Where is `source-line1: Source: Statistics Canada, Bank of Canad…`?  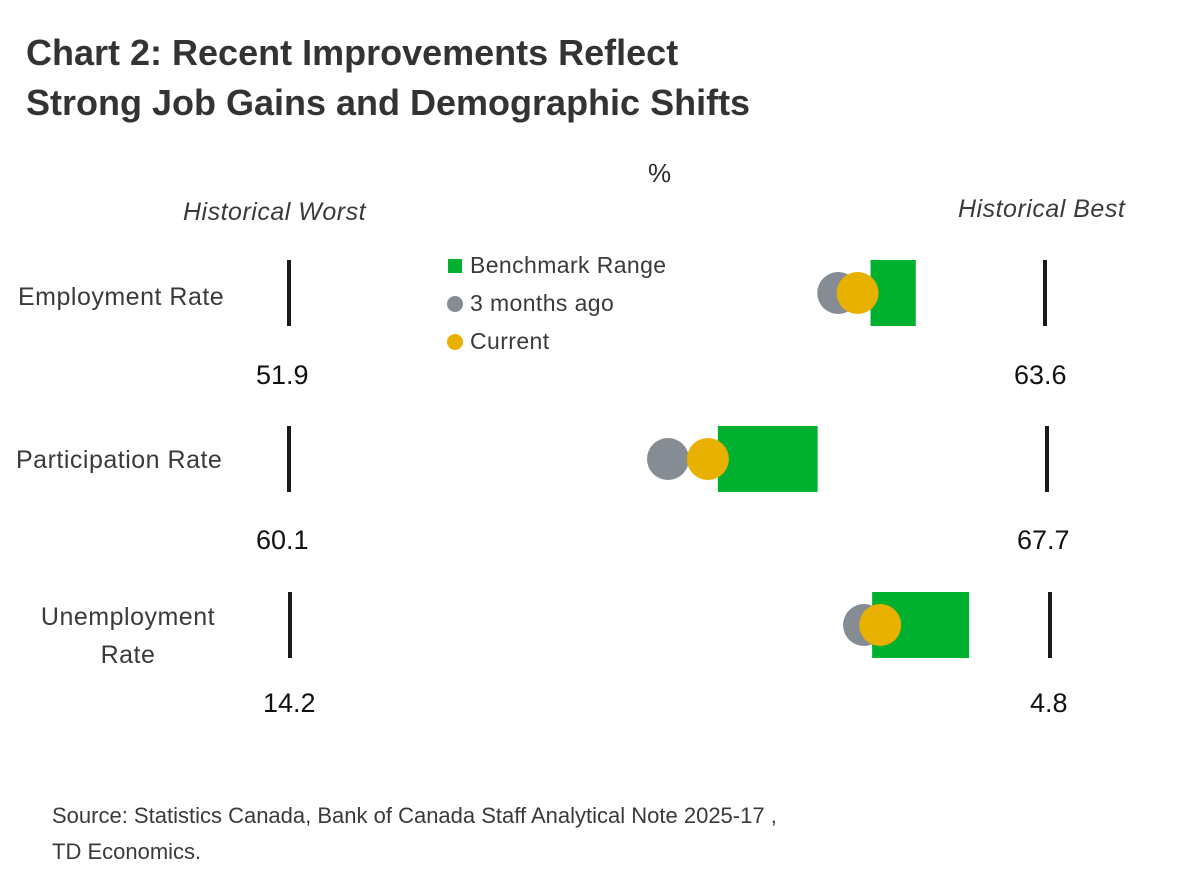
source-line1: Source: Statistics Canada, Bank of Canad… is located at coordinates (414, 815).